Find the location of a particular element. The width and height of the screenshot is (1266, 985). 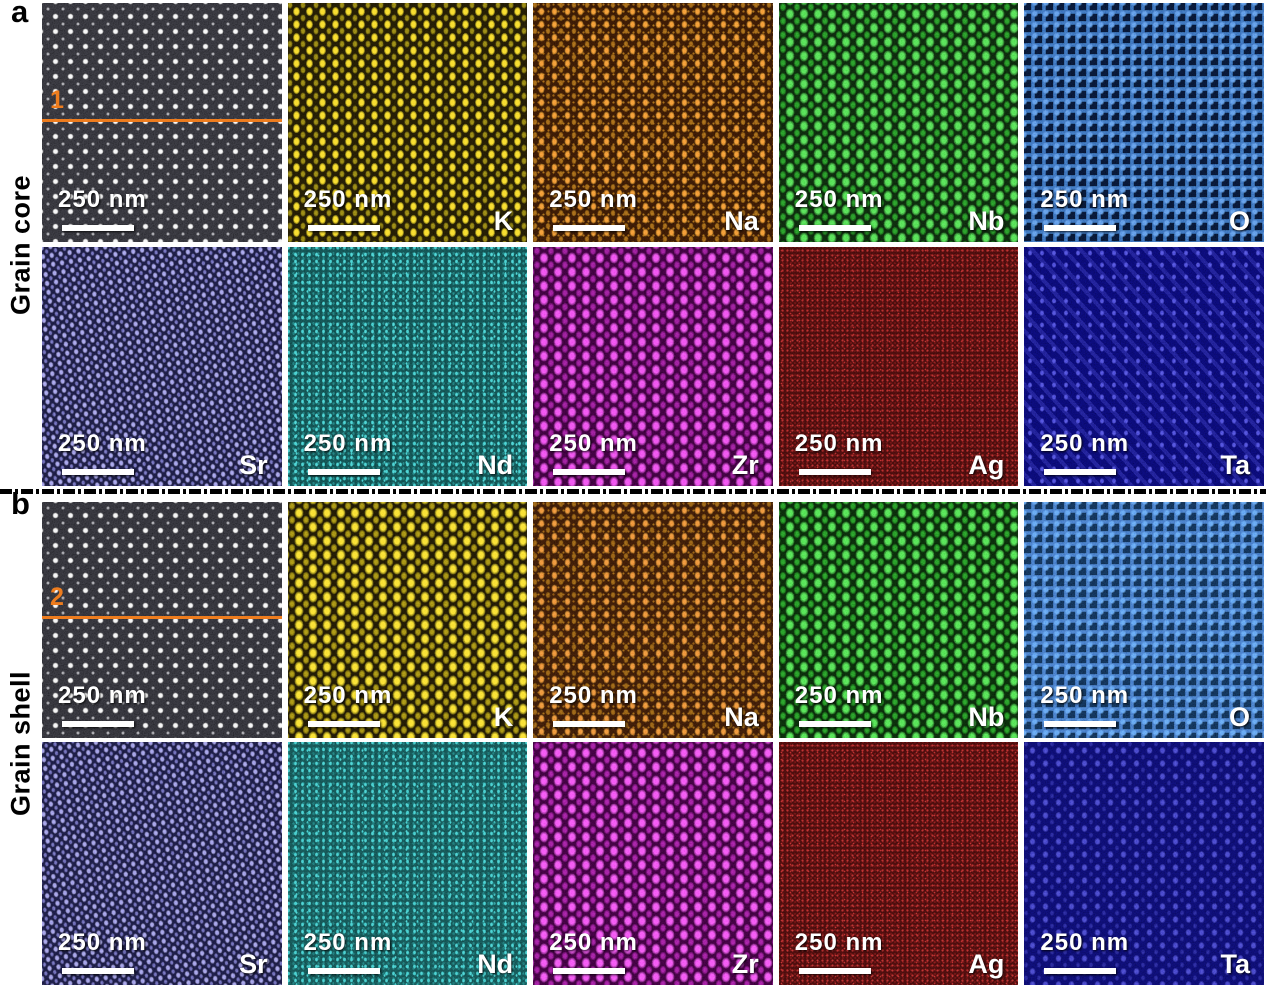

side-label-grain-core: Grain core is located at coordinates (20, 244).